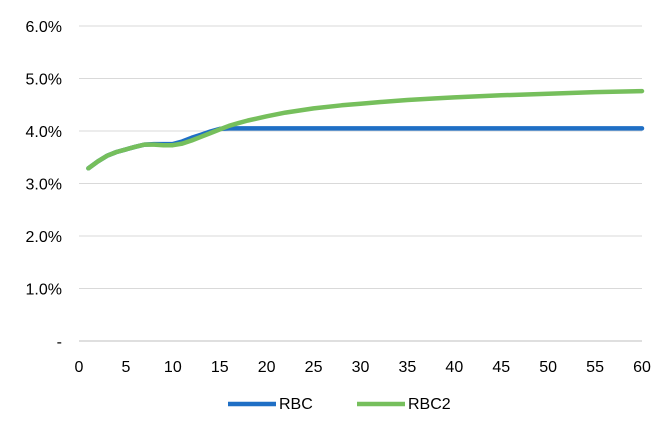 The height and width of the screenshot is (424, 659). I want to click on legend: RBC RBC2, so click(339, 404).